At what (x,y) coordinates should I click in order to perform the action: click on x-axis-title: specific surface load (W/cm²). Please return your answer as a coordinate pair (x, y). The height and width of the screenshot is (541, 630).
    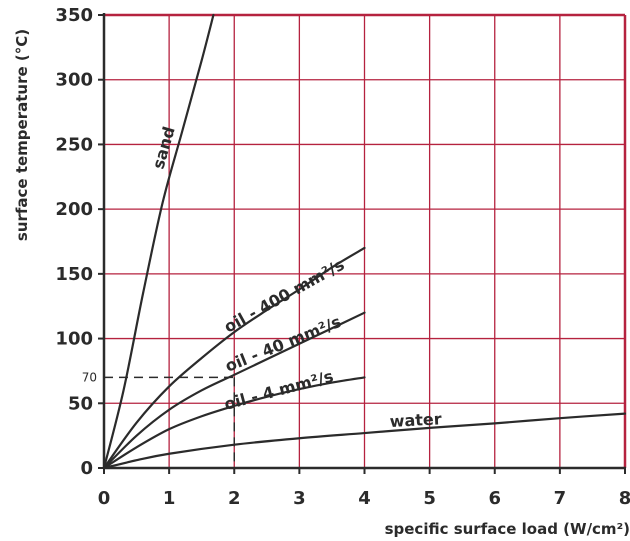
    Looking at the image, I should click on (507, 529).